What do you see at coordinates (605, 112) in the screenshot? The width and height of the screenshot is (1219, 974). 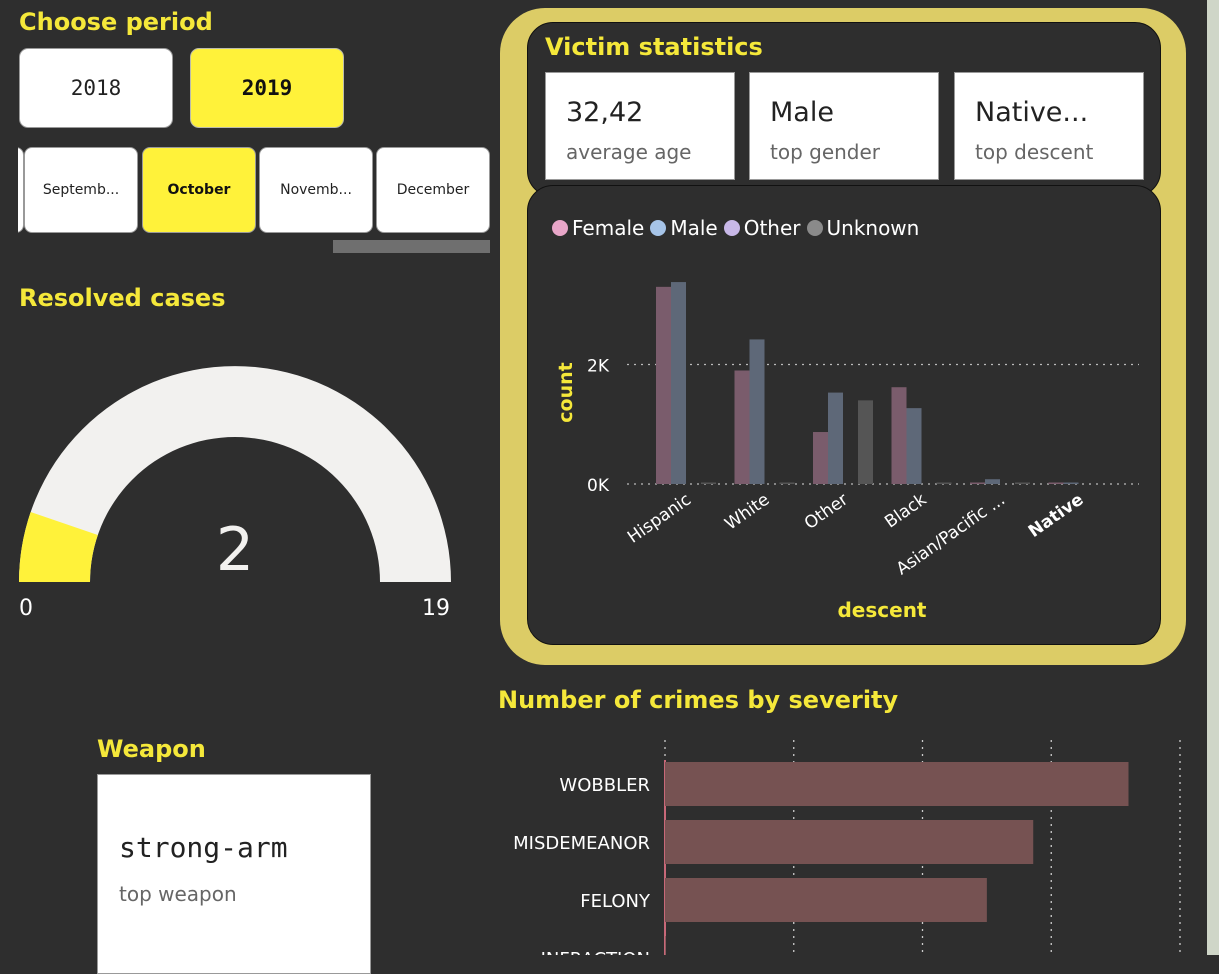 I see `card-value: 32,42` at bounding box center [605, 112].